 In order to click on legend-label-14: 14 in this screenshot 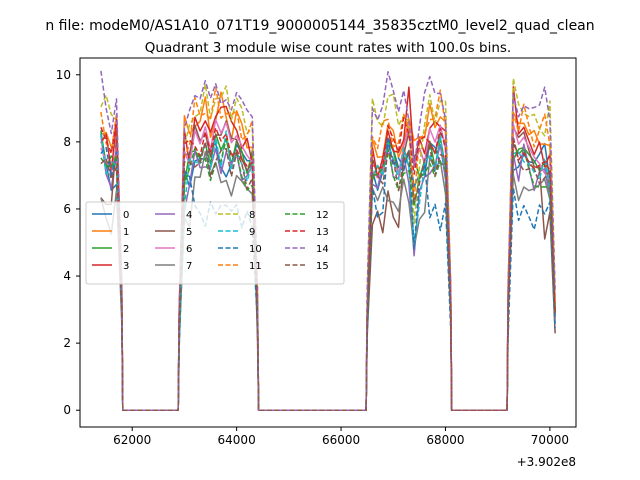, I will do `click(322, 249)`.